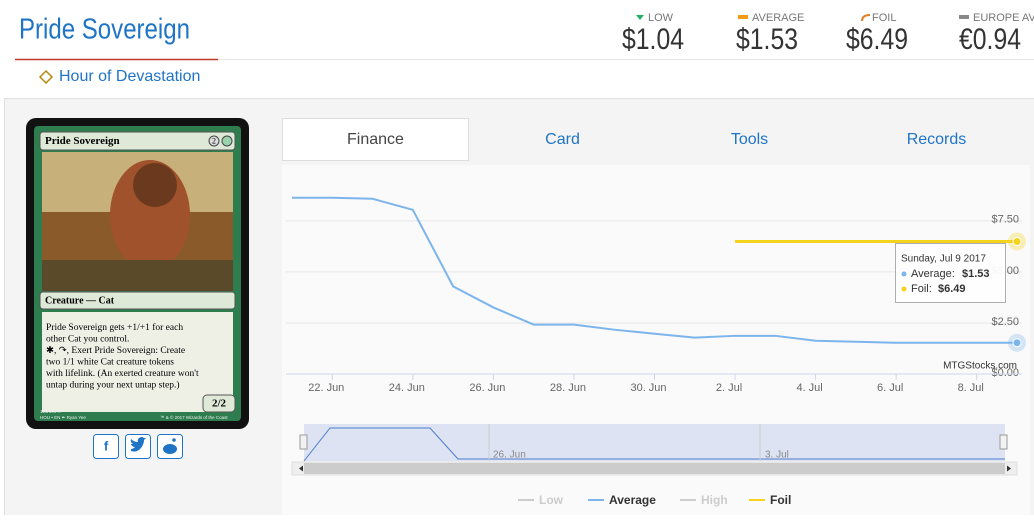 Image resolution: width=1034 pixels, height=520 pixels. Describe the element at coordinates (104, 30) in the screenshot. I see `page-title: Pride Sovereign` at that location.